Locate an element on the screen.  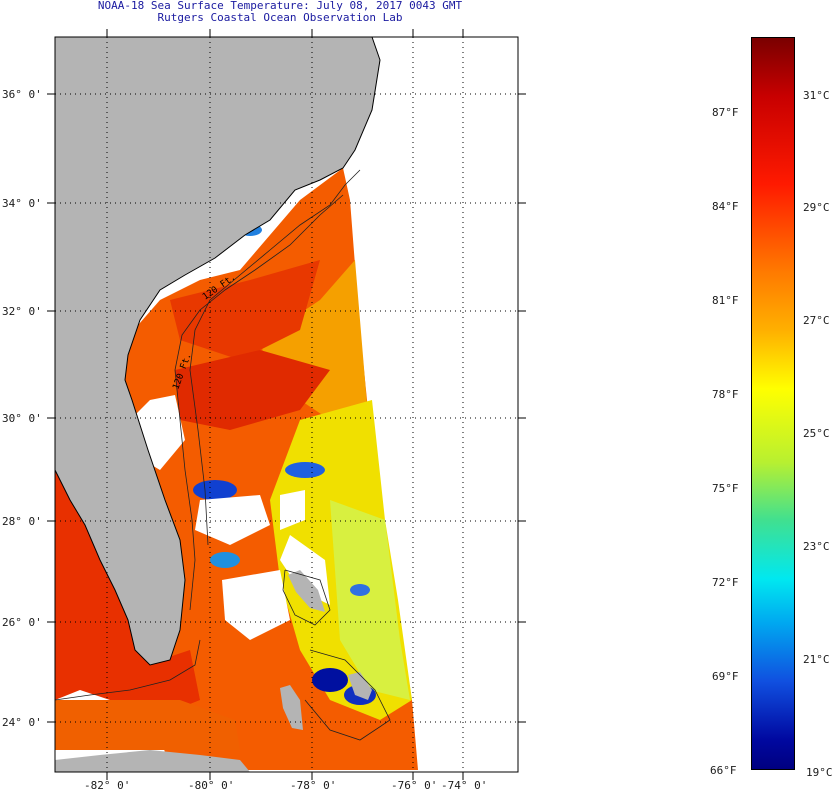
cb-f-84: 84°F is located at coordinates (725, 206).